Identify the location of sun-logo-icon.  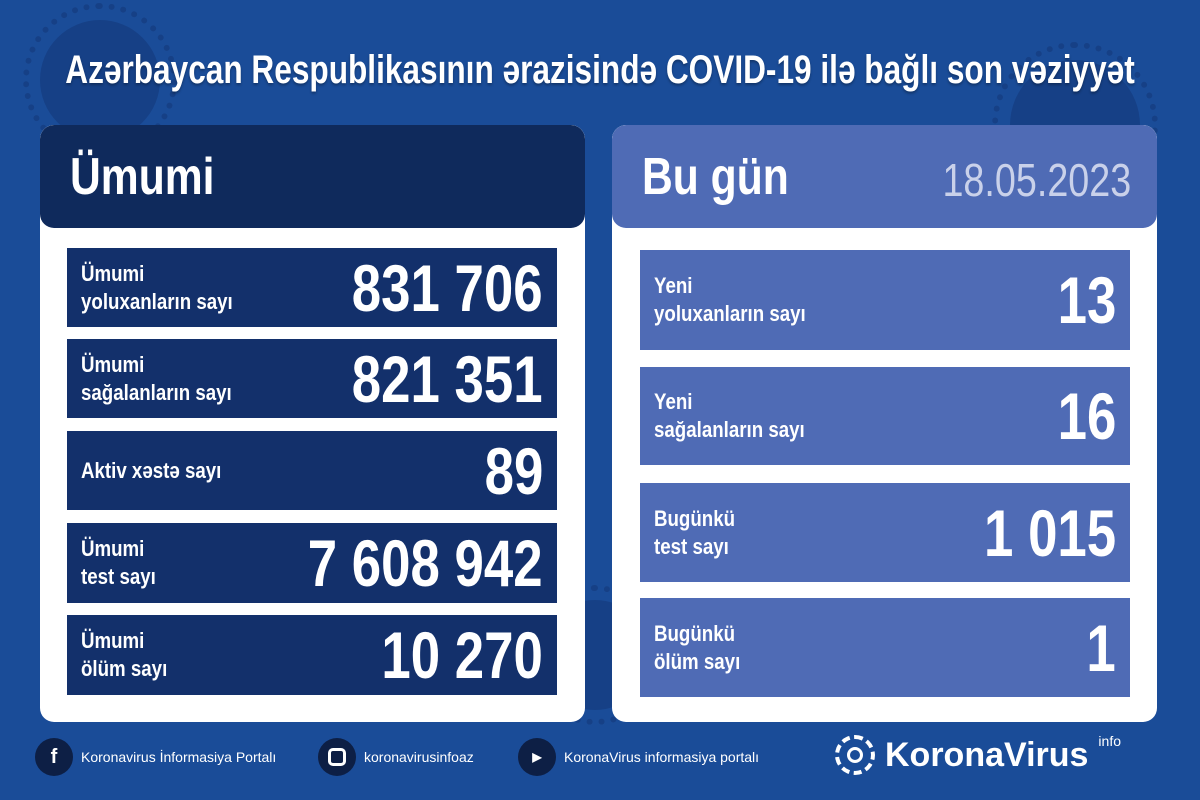
(855, 755).